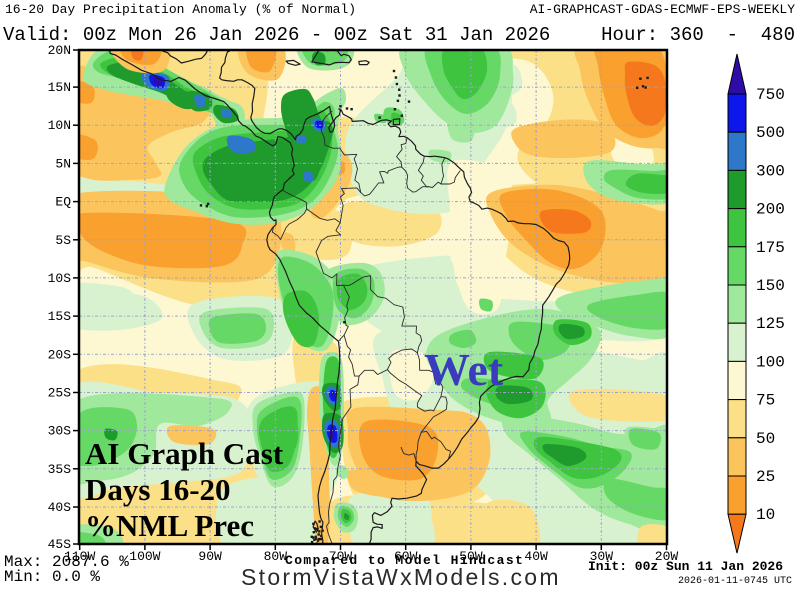 Image resolution: width=801 pixels, height=597 pixels. What do you see at coordinates (765, 477) in the screenshot?
I see `svg-text: 25` at bounding box center [765, 477].